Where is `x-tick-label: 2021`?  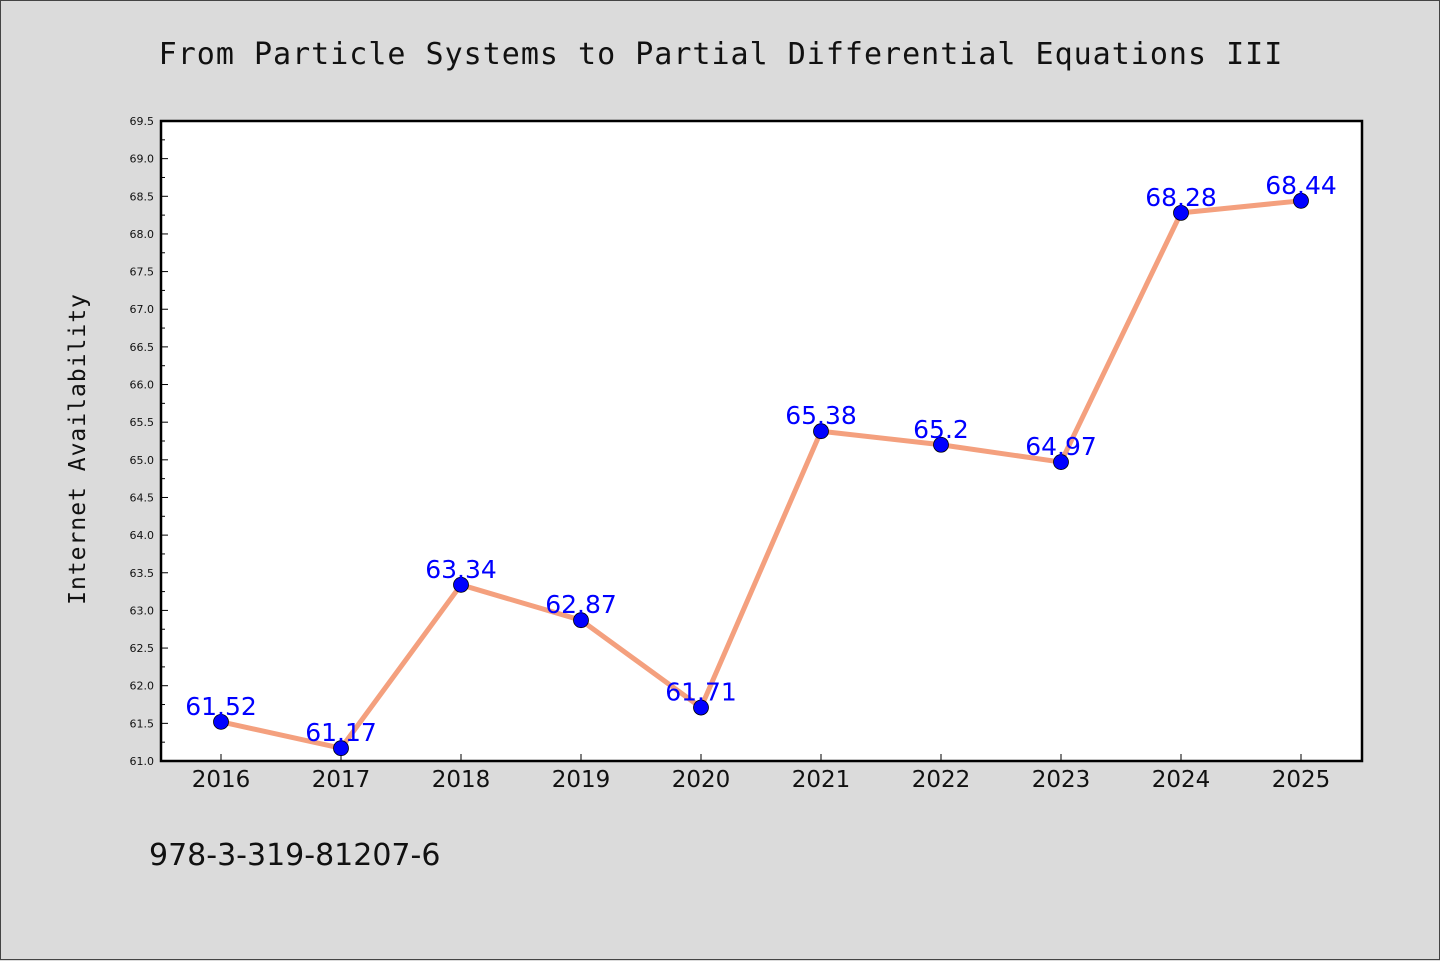
x-tick-label: 2021 is located at coordinates (821, 780).